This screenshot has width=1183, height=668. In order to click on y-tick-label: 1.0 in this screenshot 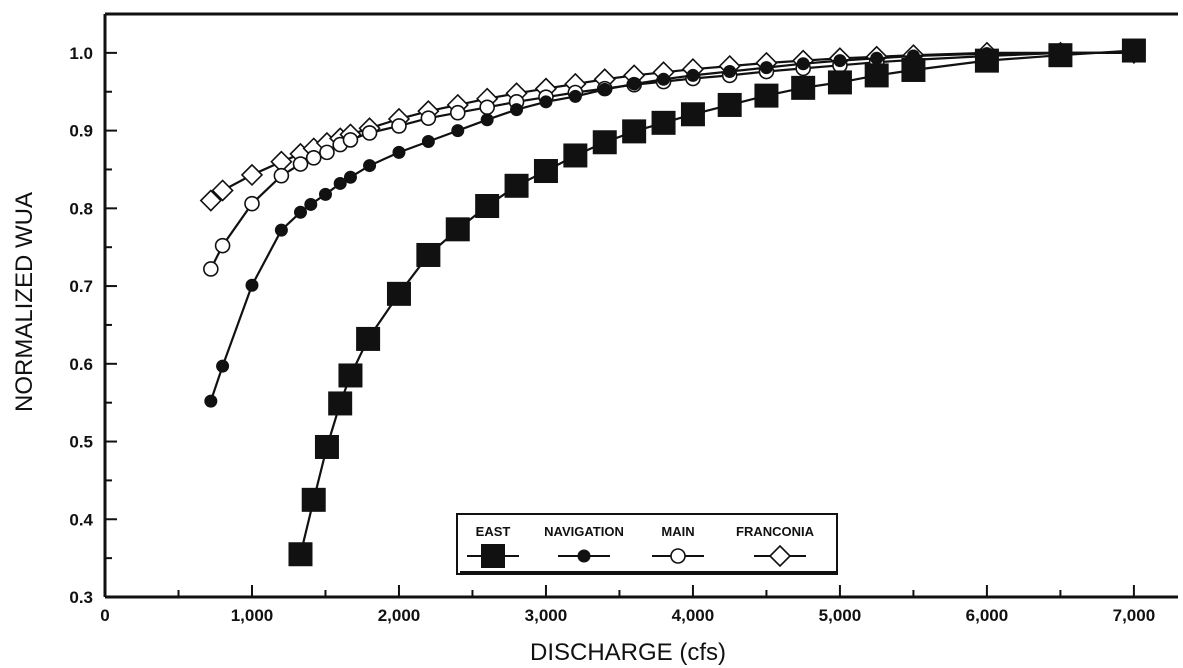, I will do `click(81, 53)`.